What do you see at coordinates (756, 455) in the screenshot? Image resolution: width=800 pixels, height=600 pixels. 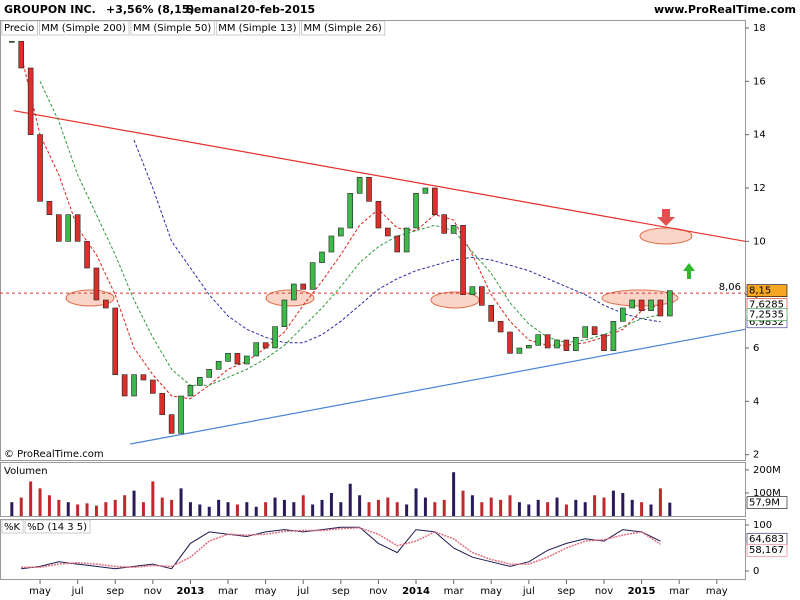 I see `y-tick-label: 2` at bounding box center [756, 455].